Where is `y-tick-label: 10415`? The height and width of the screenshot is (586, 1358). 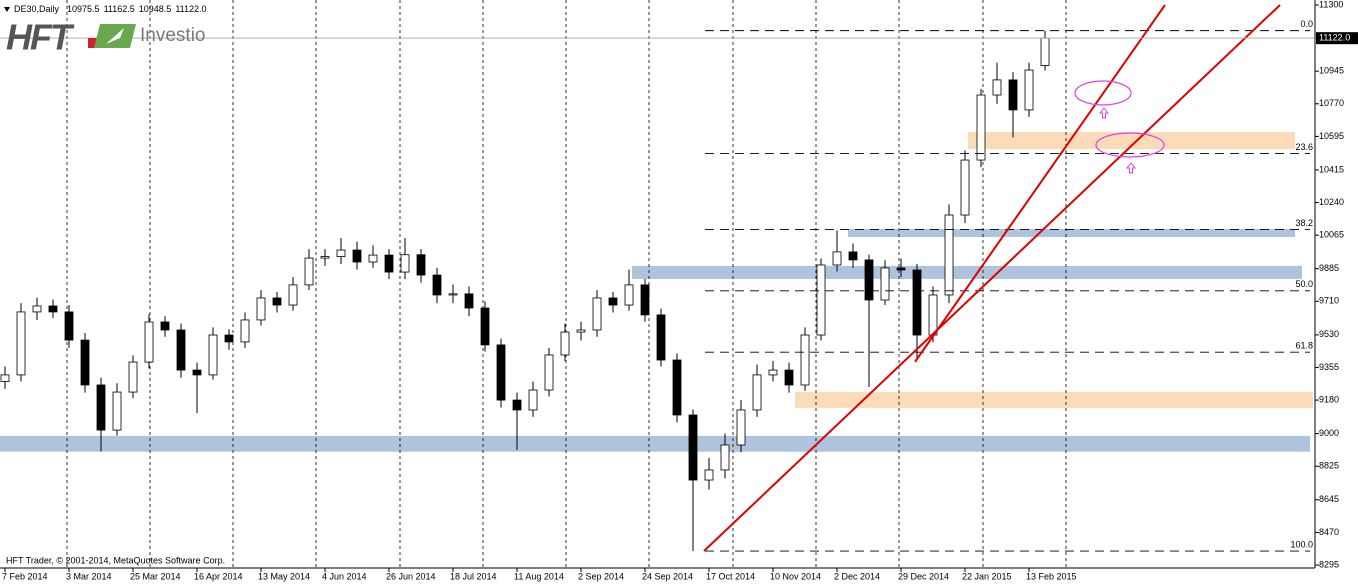
y-tick-label: 10415 is located at coordinates (1331, 169).